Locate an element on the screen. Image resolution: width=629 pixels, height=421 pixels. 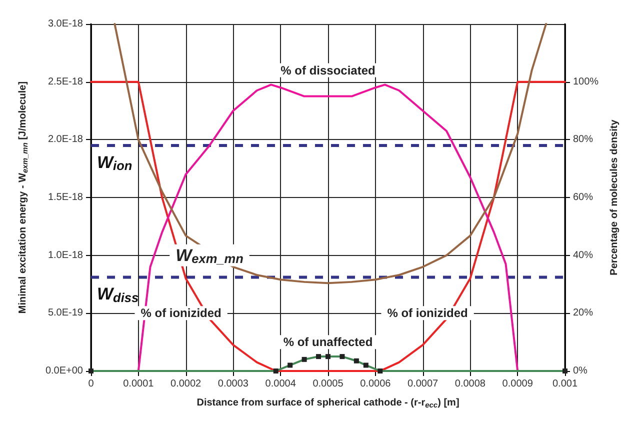
x-tick-label: 0.0008 is located at coordinates (470, 384).